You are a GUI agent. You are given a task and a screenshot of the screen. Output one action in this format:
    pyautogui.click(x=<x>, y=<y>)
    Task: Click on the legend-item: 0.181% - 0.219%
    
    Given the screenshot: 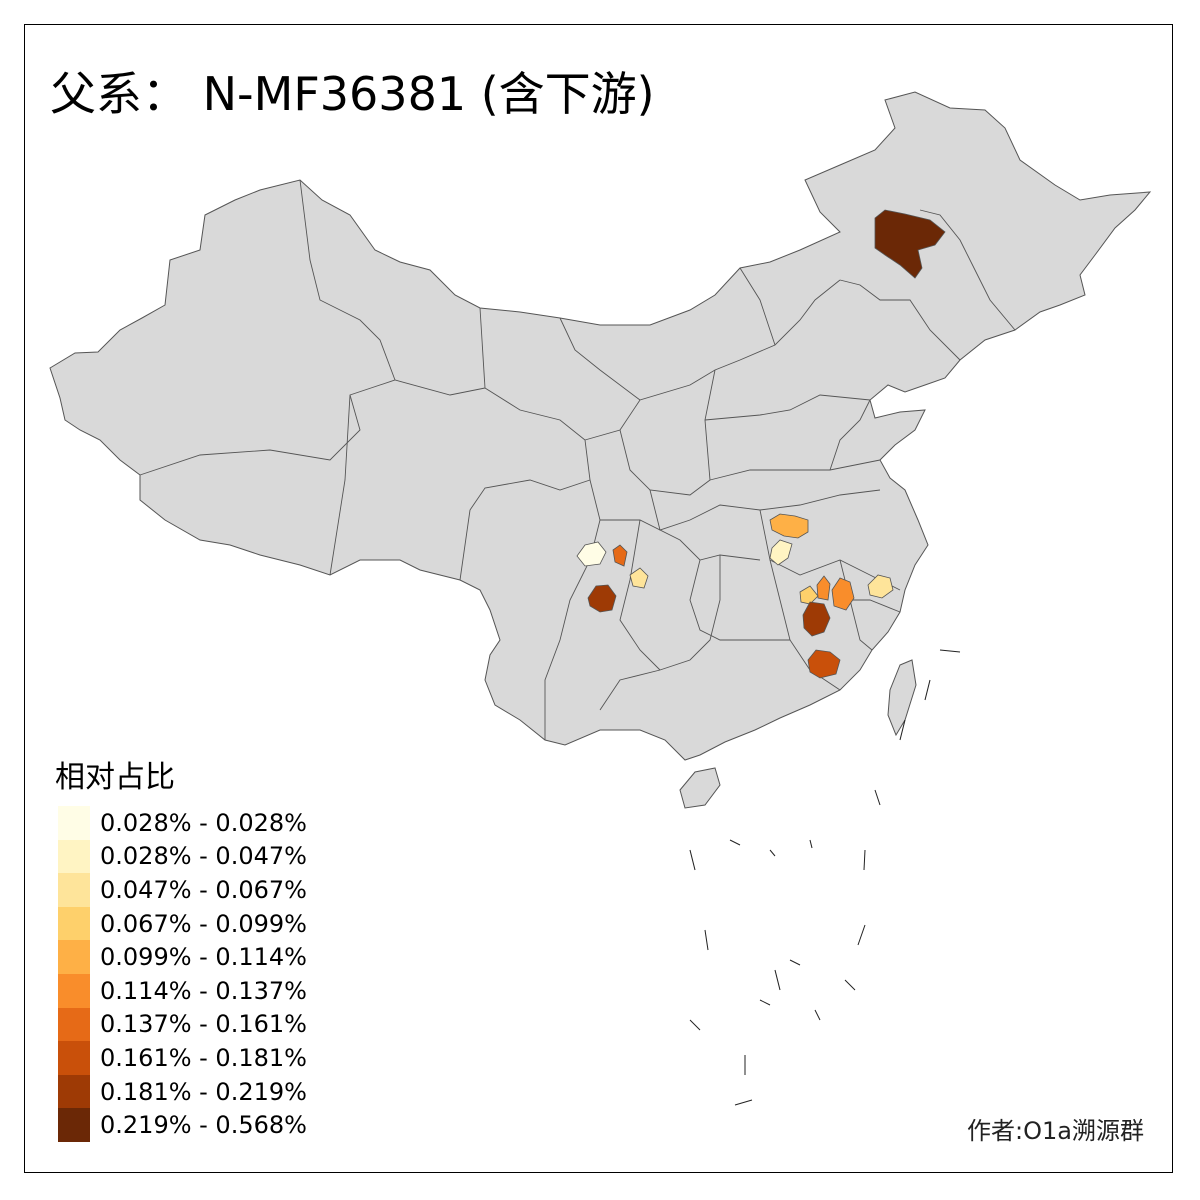 What is the action you would take?
    pyautogui.click(x=182, y=1091)
    